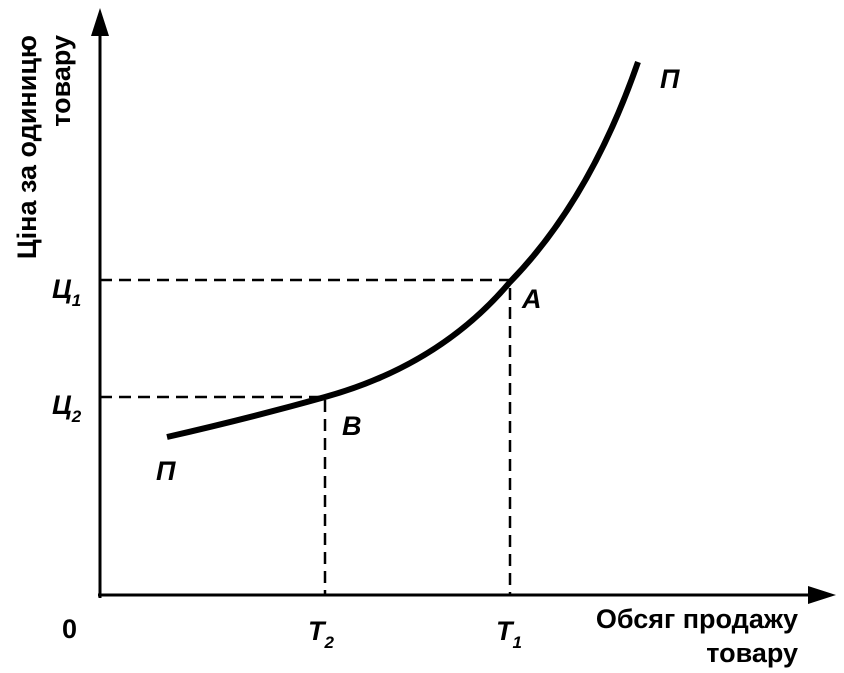 The height and width of the screenshot is (673, 844). Describe the element at coordinates (61, 81) in the screenshot. I see `y-label-line: товару` at that location.